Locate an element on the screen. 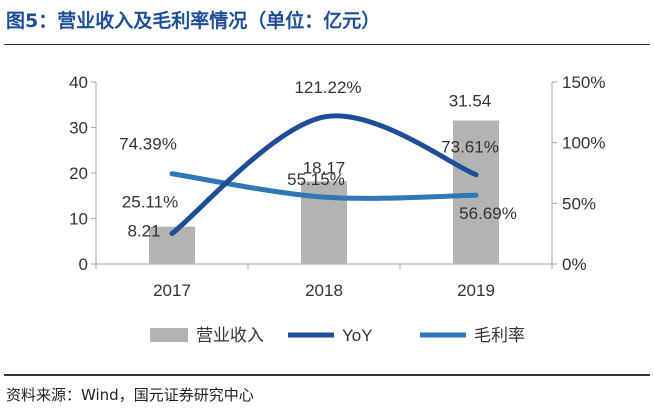 This screenshot has height=412, width=654. gross-margin-data-label: 55.15% is located at coordinates (316, 179).